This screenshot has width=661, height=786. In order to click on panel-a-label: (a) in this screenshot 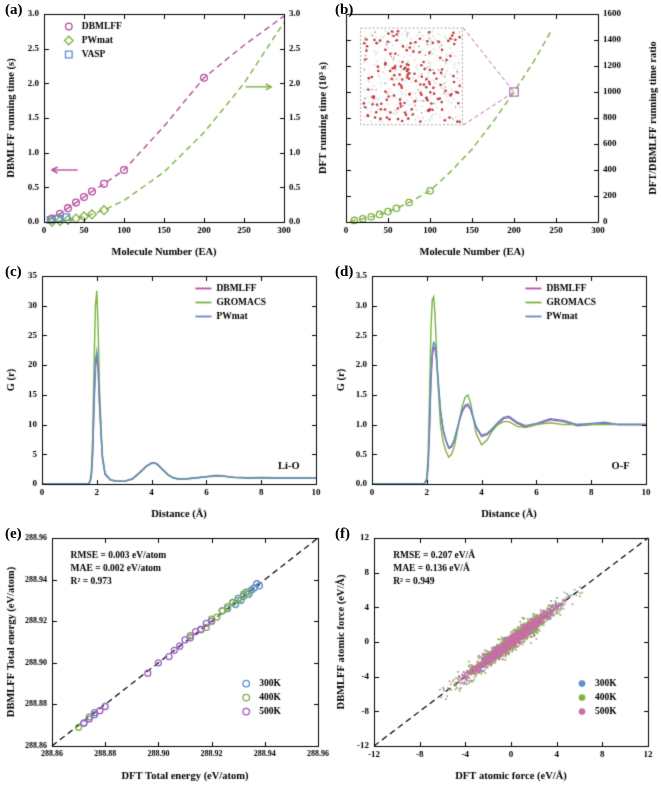, I will do `click(14, 10)`.